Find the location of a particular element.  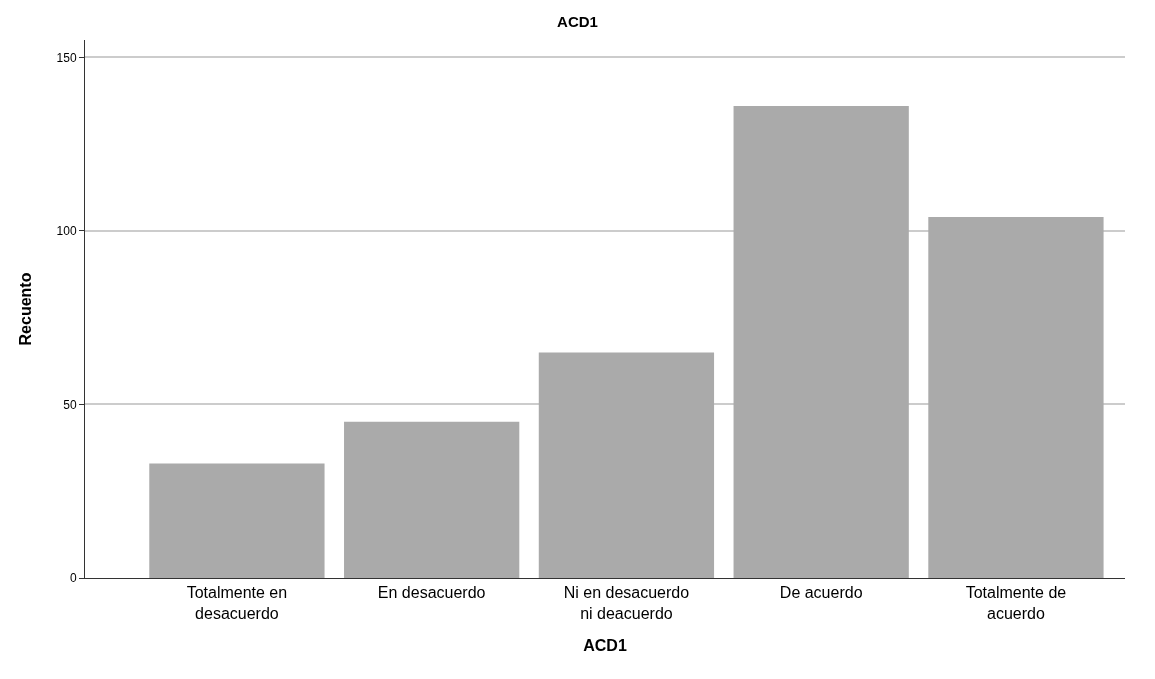

y-tick-label: 150 is located at coordinates (66, 57).